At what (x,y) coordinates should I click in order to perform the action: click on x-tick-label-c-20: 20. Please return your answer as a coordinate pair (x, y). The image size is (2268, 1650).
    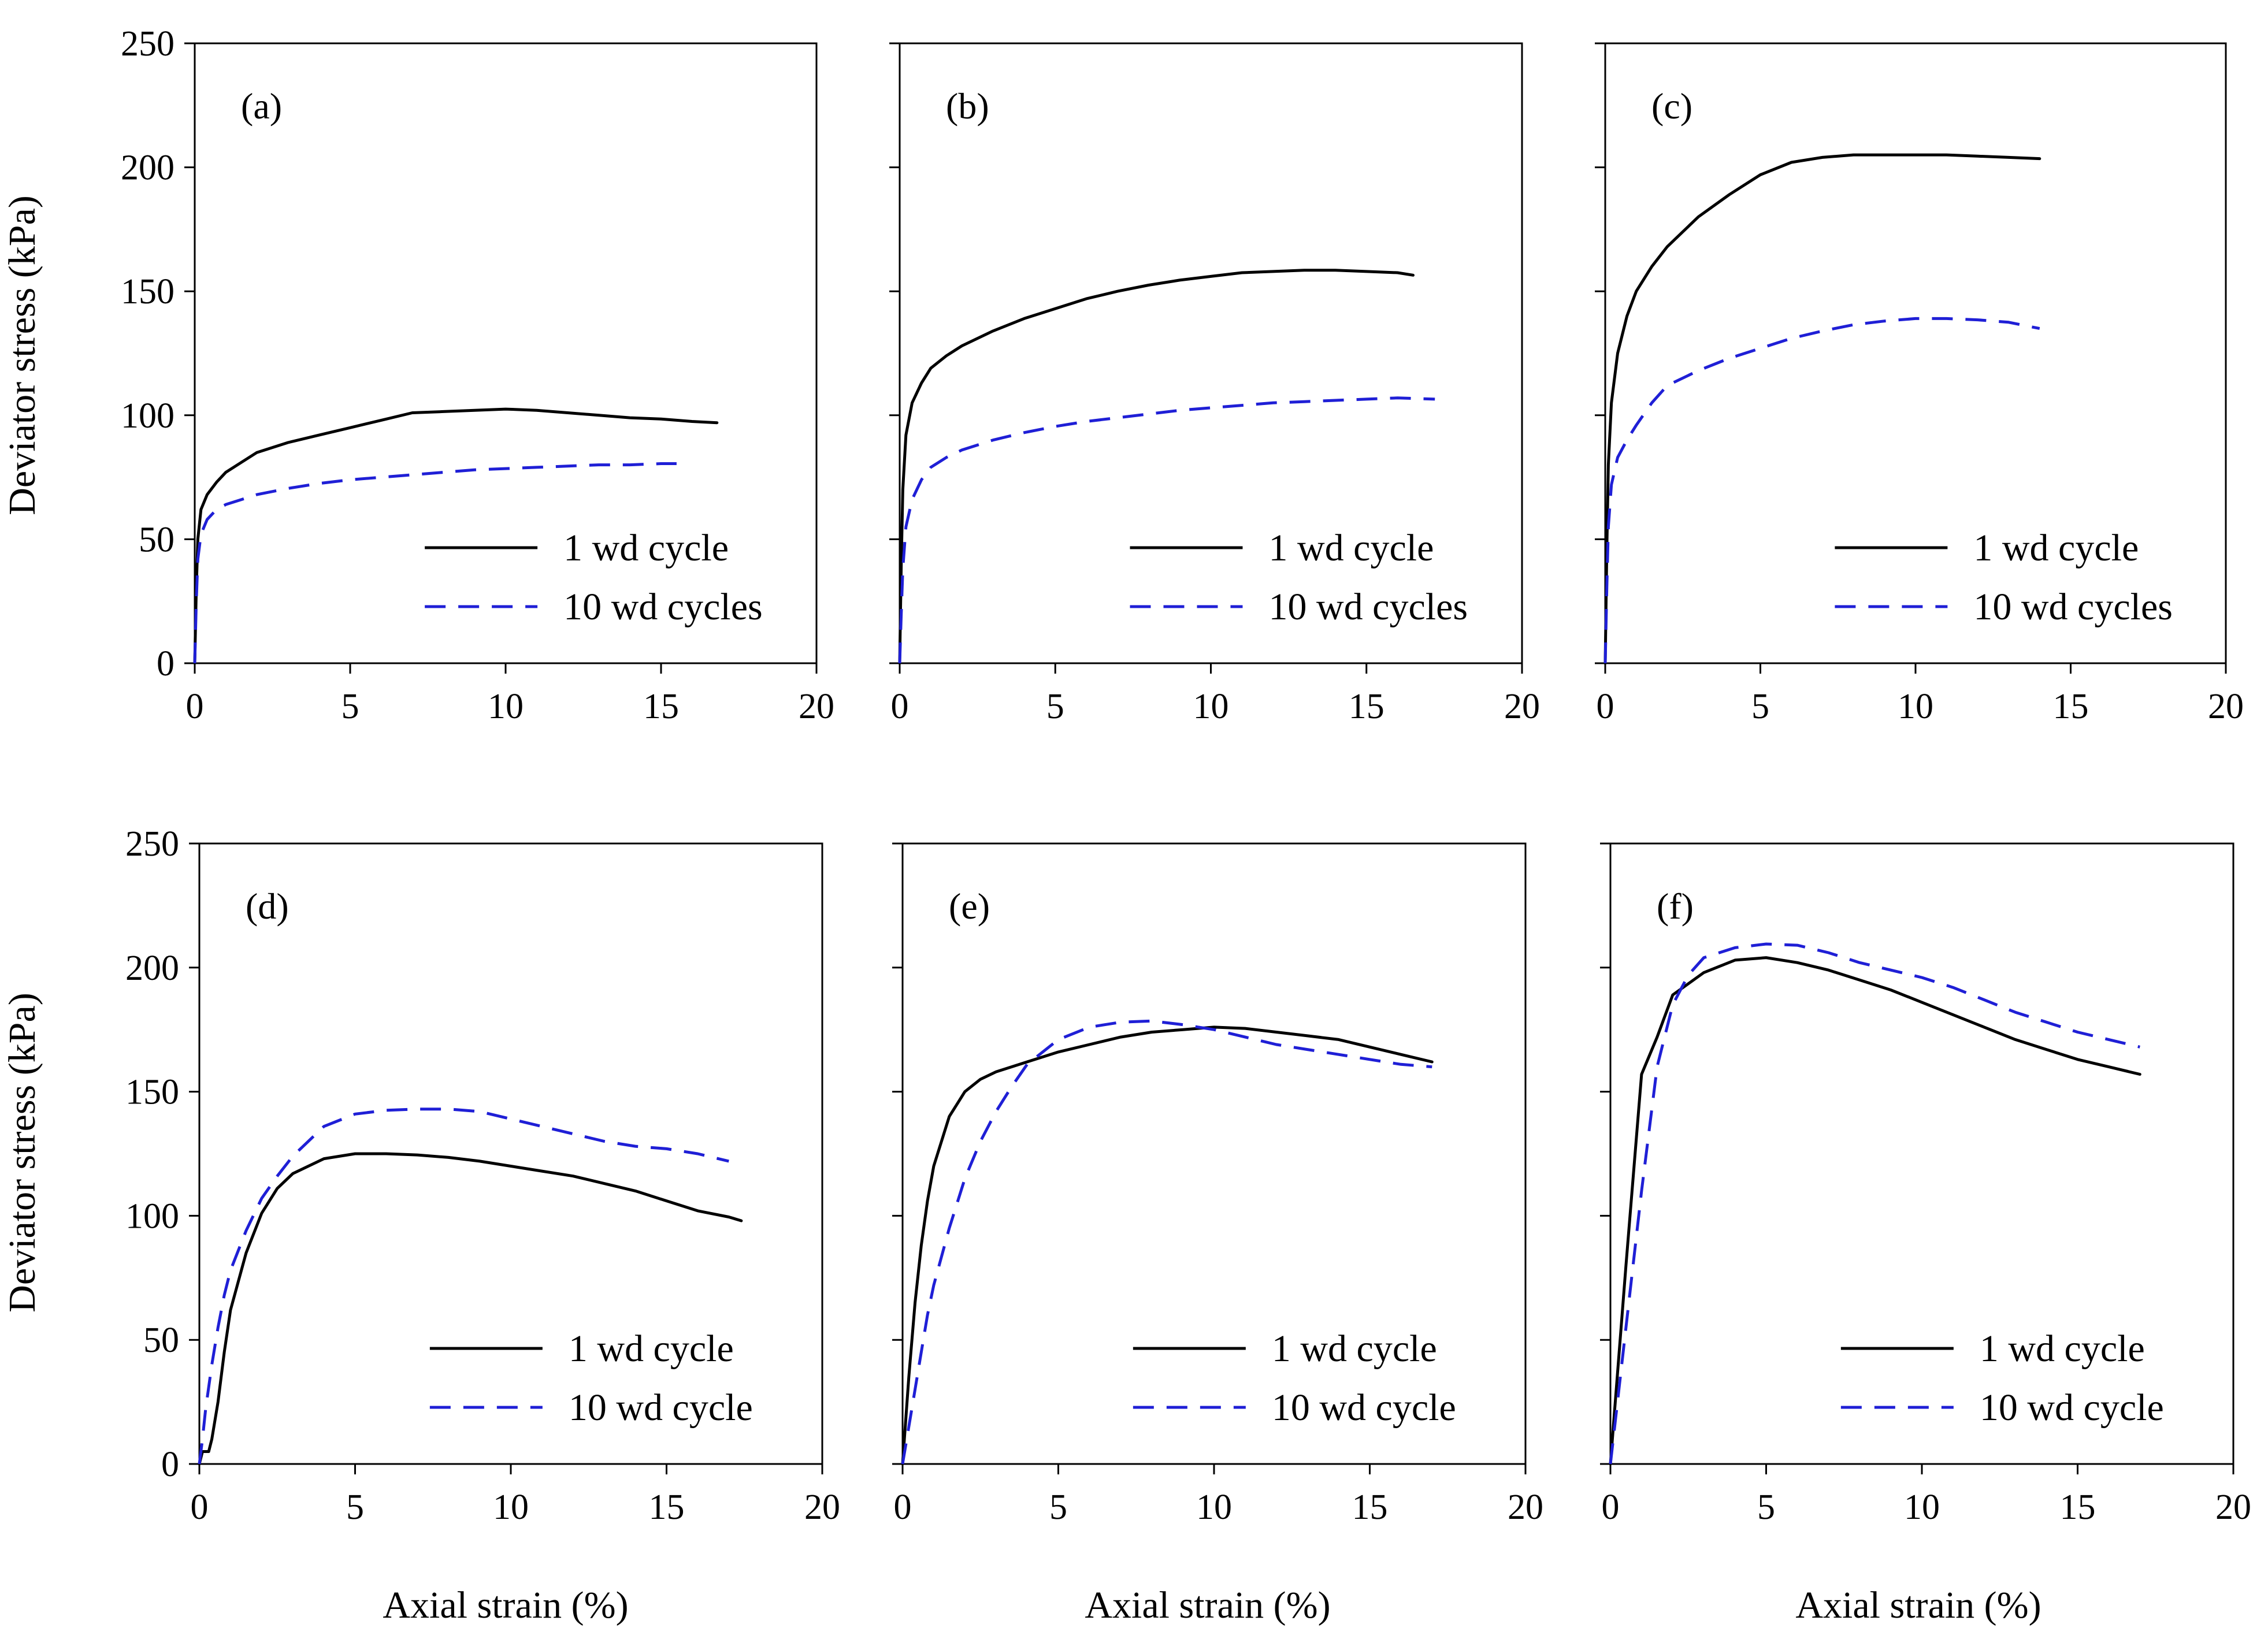
    Looking at the image, I should click on (2226, 706).